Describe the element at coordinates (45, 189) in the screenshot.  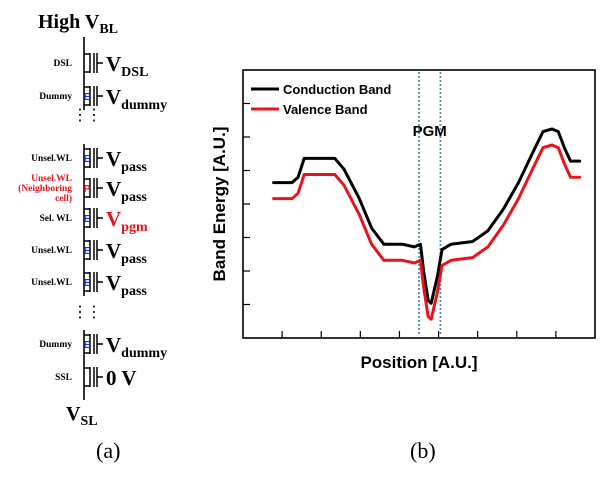
I see `wordline-label: Unsel.WL (Neighboring cell)` at that location.